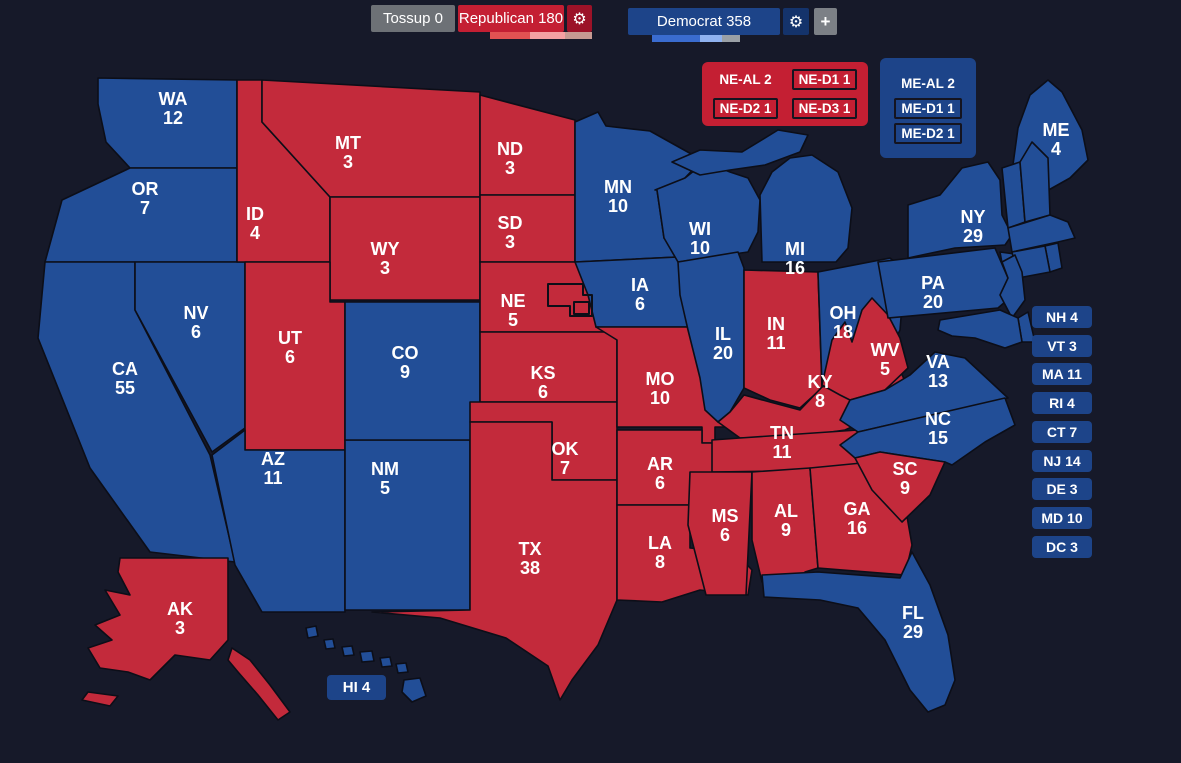 Image resolution: width=1181 pixels, height=763 pixels. Describe the element at coordinates (960, 210) in the screenshot. I see `state-NY` at that location.